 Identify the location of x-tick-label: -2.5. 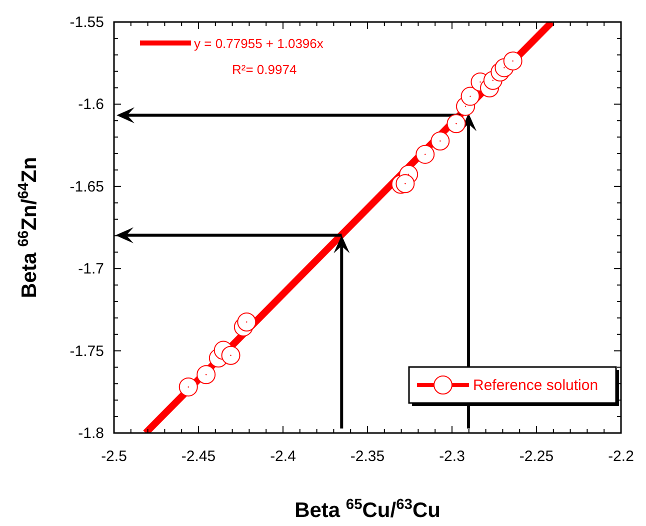
(114, 456).